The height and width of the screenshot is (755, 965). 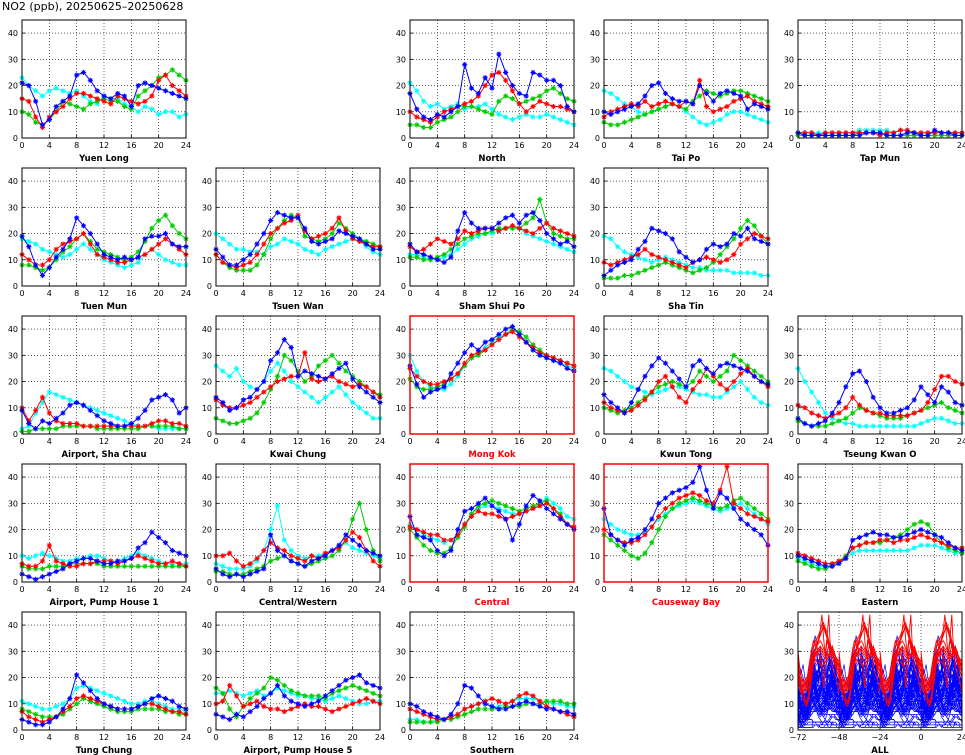 What do you see at coordinates (76, 441) in the screenshot?
I see `x-tick-label: 8` at bounding box center [76, 441].